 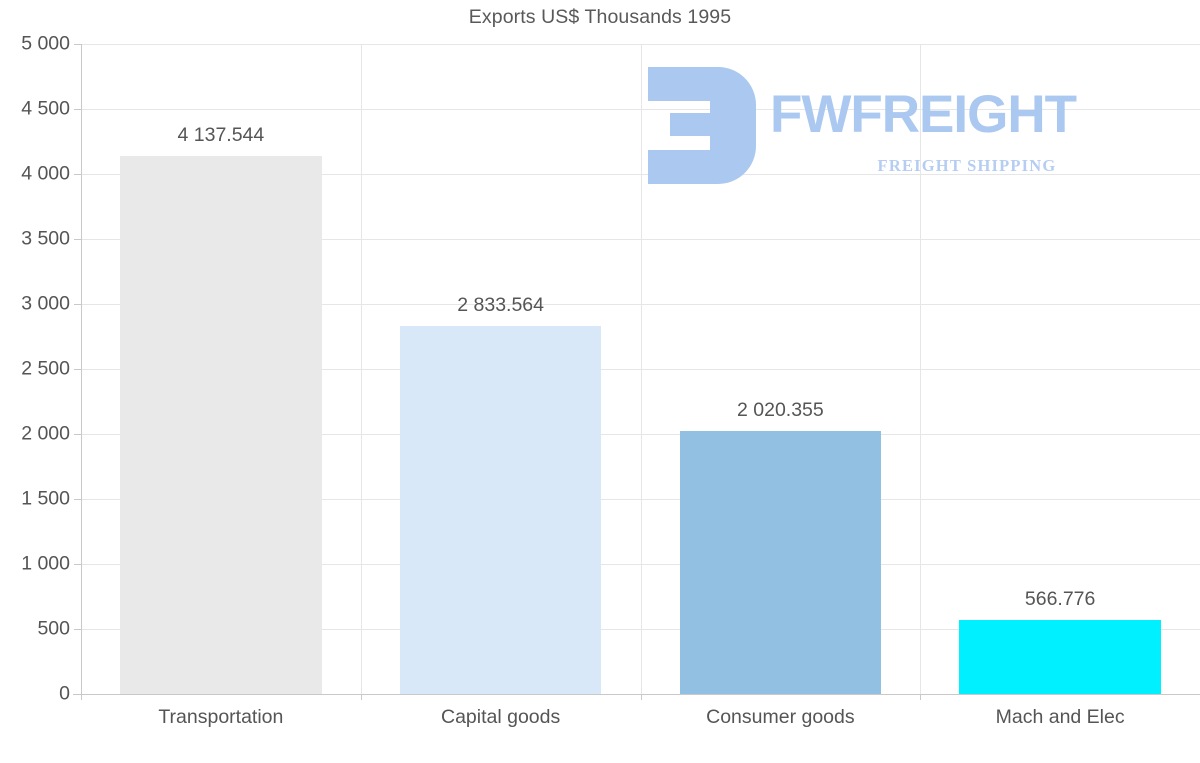 What do you see at coordinates (45, 238) in the screenshot?
I see `y-axis-label: 3 500` at bounding box center [45, 238].